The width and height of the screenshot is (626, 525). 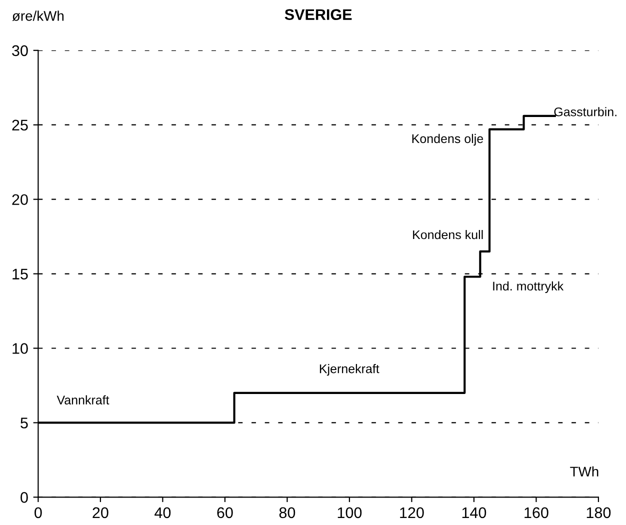 I want to click on x-tick-label: 100, so click(x=350, y=512).